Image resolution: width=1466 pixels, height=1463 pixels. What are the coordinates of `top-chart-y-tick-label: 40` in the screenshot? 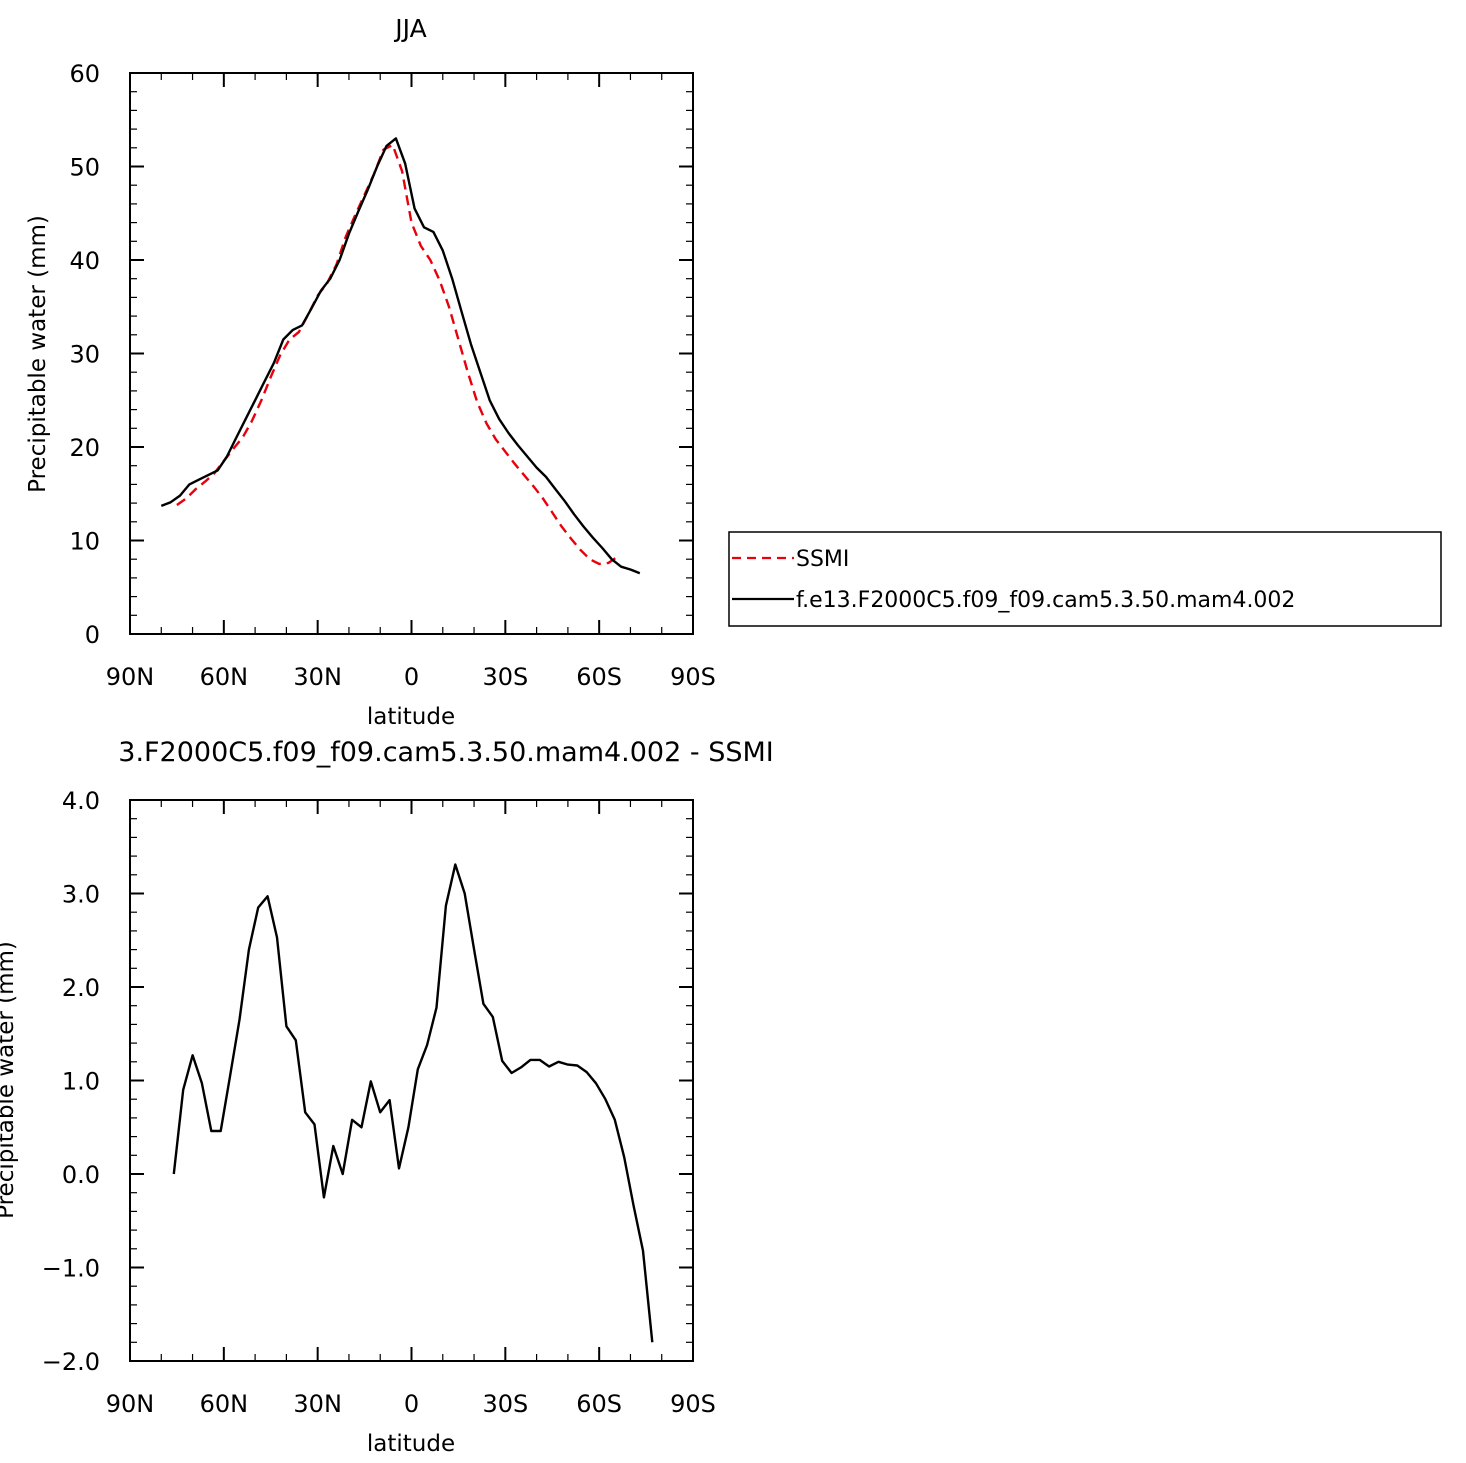 It's located at (84, 261).